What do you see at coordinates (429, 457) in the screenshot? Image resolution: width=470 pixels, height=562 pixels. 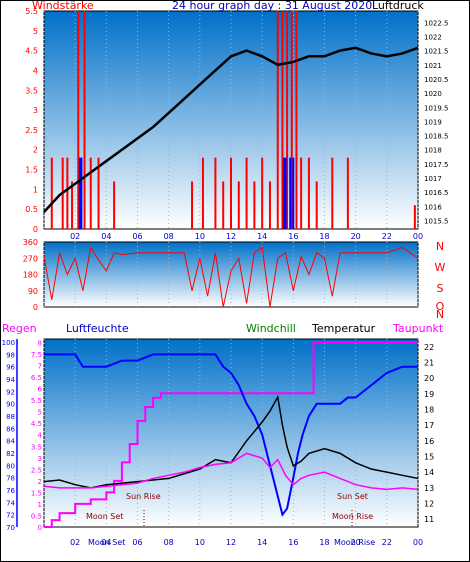 I see `temperature-tick: 15` at bounding box center [429, 457].